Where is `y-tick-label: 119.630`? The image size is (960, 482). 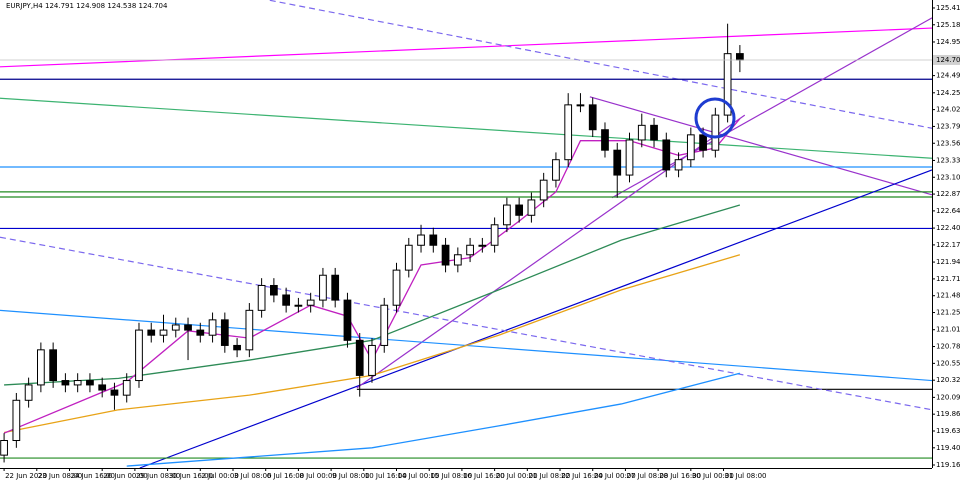
y-tick-label: 119.630 is located at coordinates (948, 431).